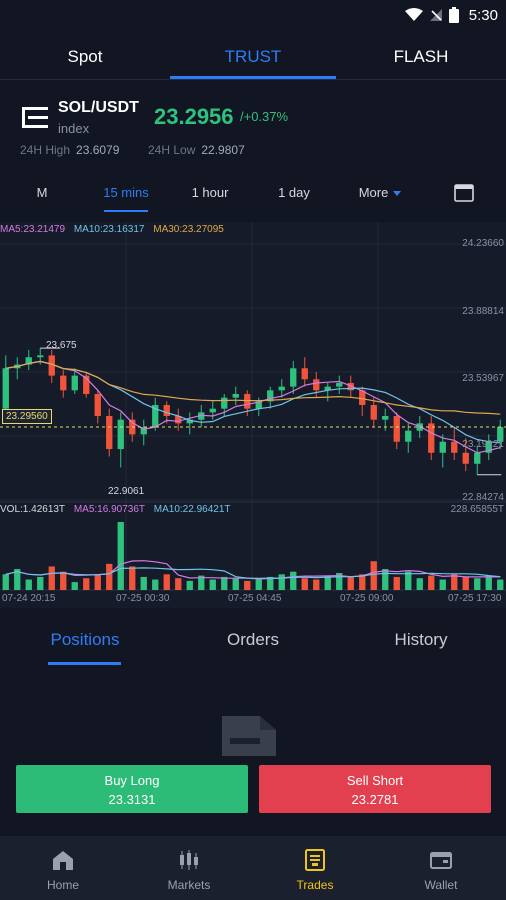 This screenshot has height=900, width=506. I want to click on pair-name: SOL/USDT, so click(98, 107).